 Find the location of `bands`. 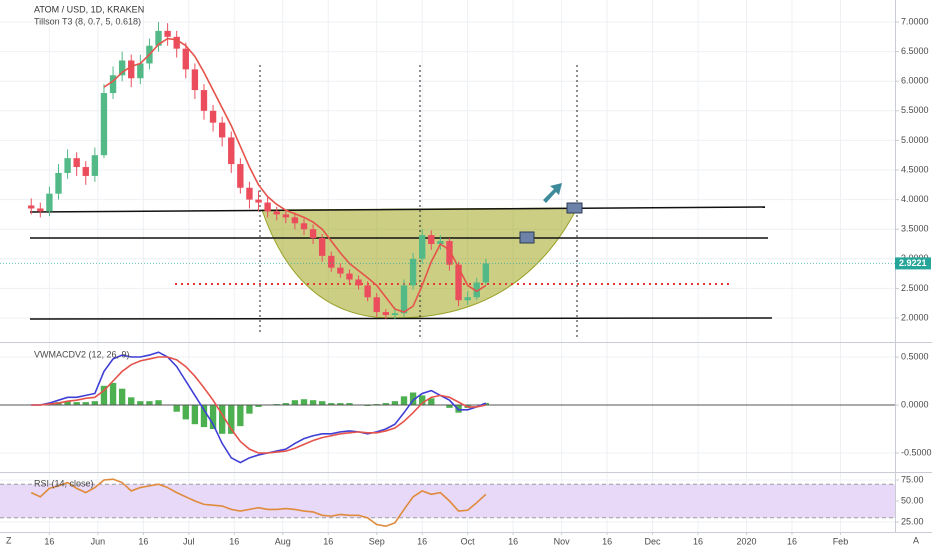

bands is located at coordinates (447, 501).